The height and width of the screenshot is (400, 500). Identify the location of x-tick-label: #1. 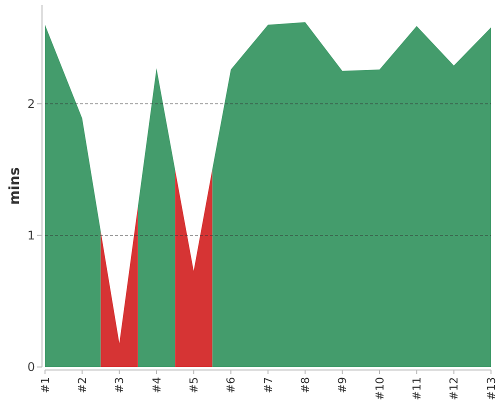
(45, 385).